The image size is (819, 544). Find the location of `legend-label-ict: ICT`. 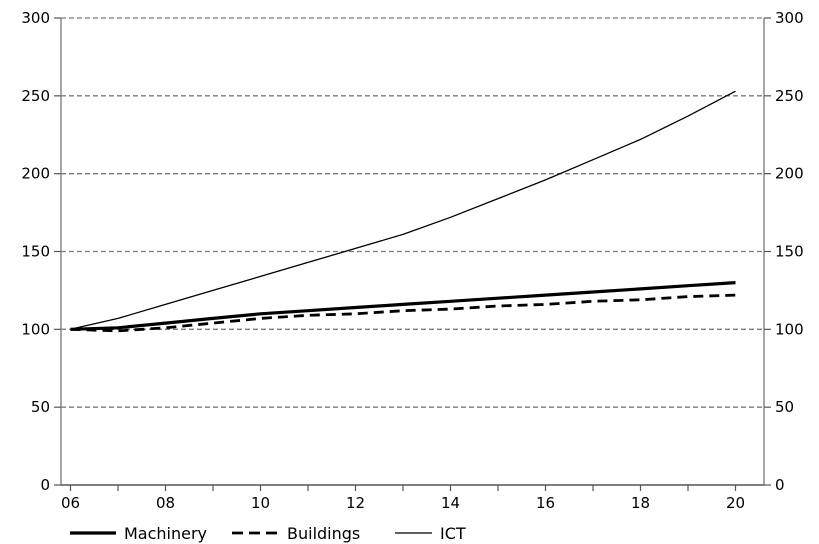

legend-label-ict: ICT is located at coordinates (453, 533).